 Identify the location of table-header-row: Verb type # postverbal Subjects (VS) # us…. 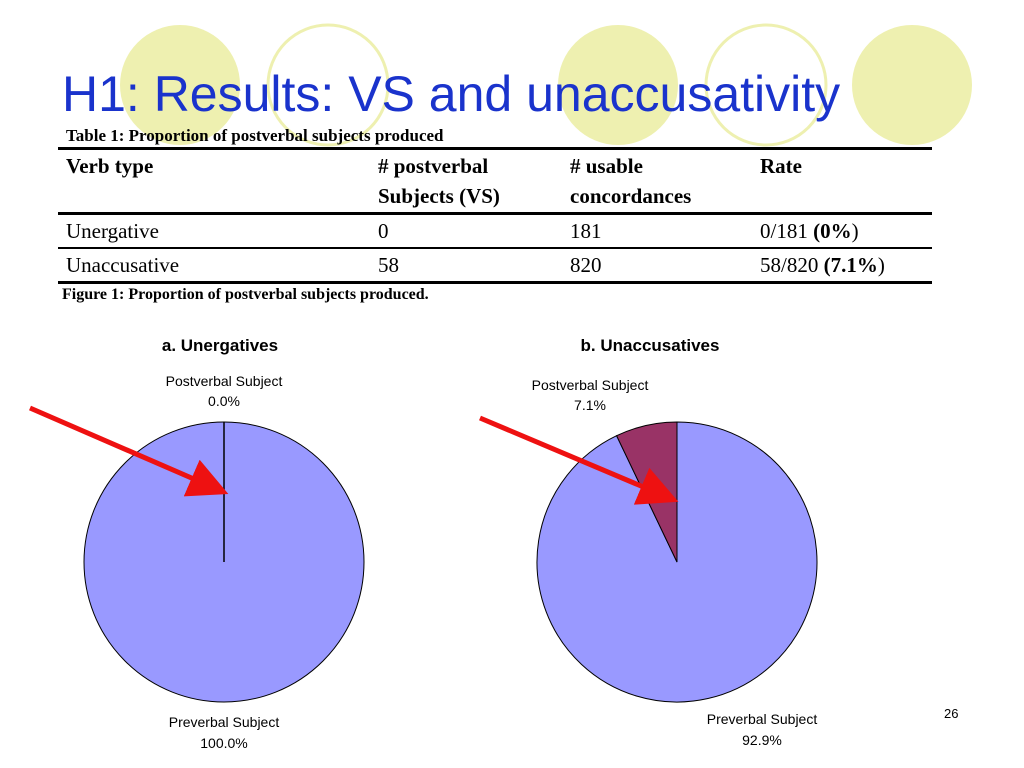
(495, 181).